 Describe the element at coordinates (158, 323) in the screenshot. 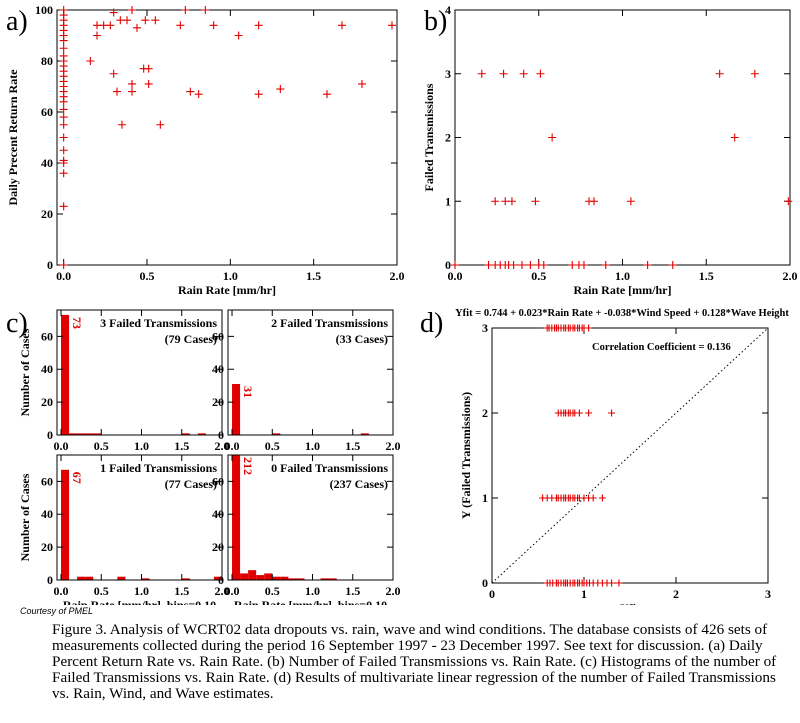

I see `panel-title: 3 Failed Transmissions` at that location.